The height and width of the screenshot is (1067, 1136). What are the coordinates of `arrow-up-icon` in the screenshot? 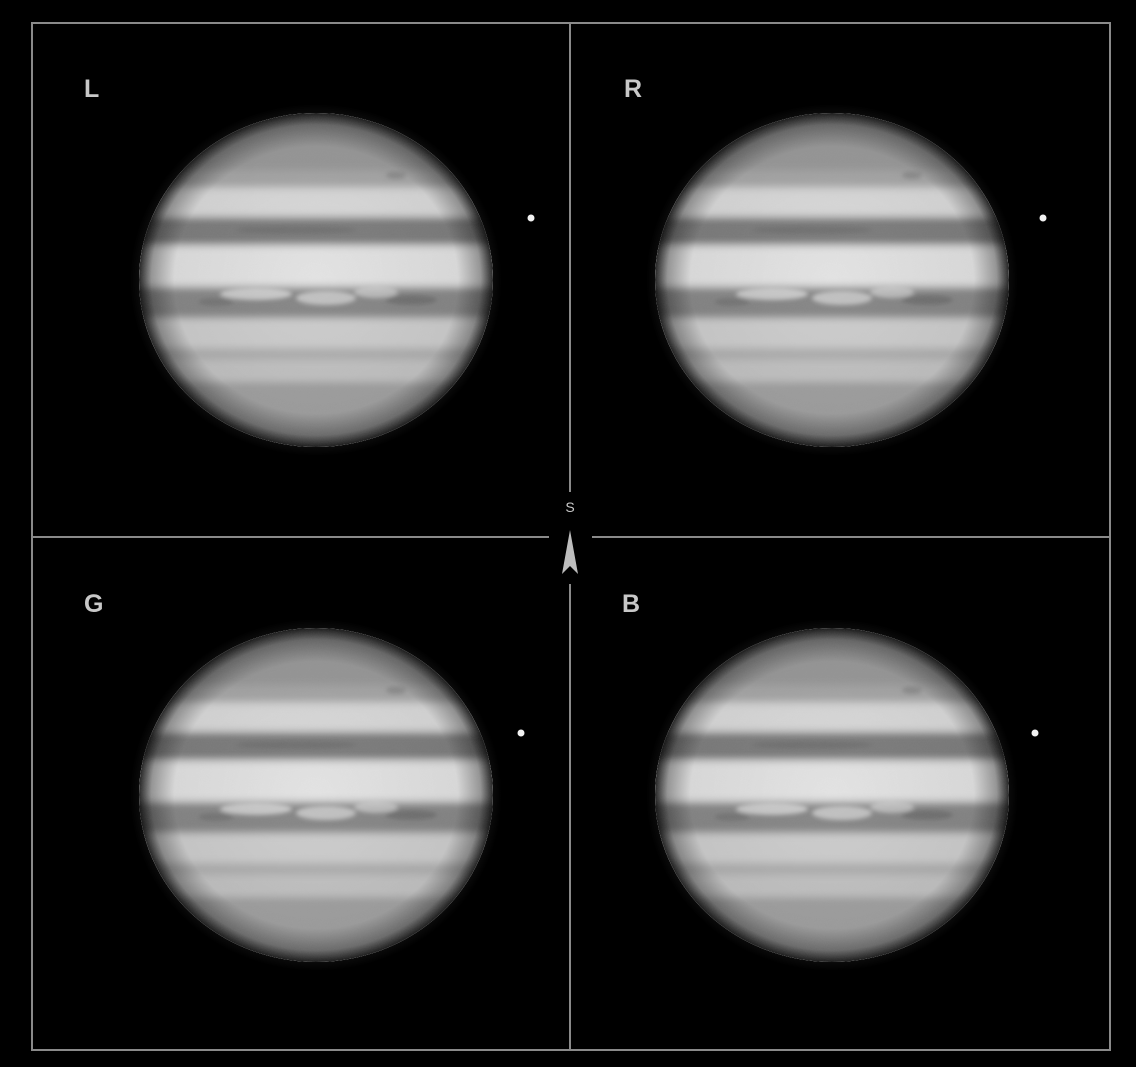 It's located at (570, 552).